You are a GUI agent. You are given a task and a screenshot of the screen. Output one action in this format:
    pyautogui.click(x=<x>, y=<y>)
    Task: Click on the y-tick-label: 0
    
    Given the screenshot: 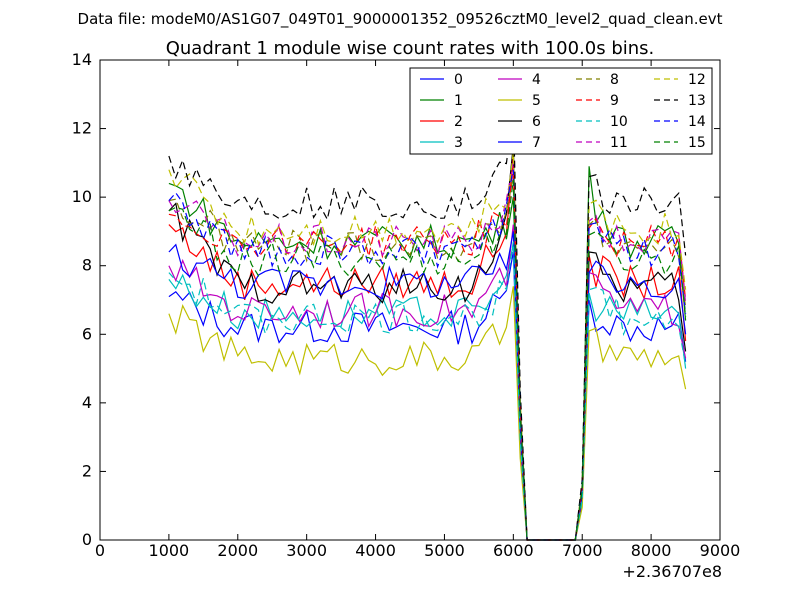 What is the action you would take?
    pyautogui.click(x=87, y=539)
    